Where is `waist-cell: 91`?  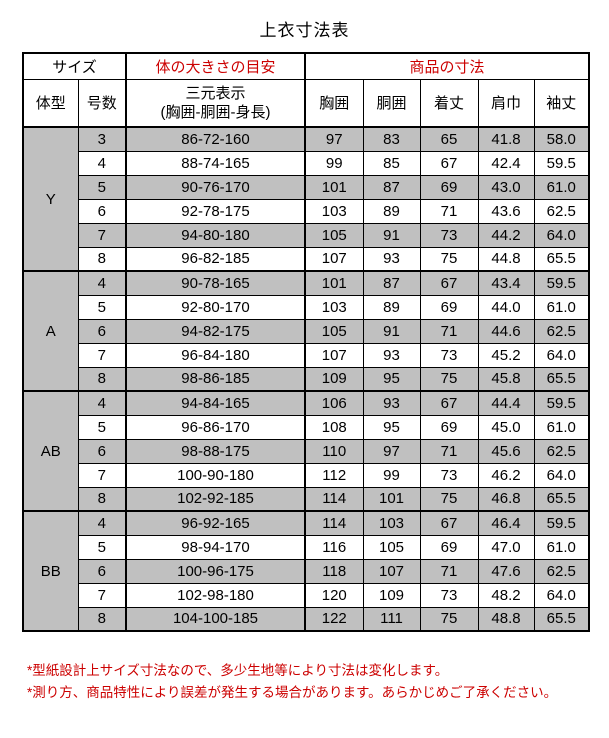
waist-cell: 91 is located at coordinates (391, 235).